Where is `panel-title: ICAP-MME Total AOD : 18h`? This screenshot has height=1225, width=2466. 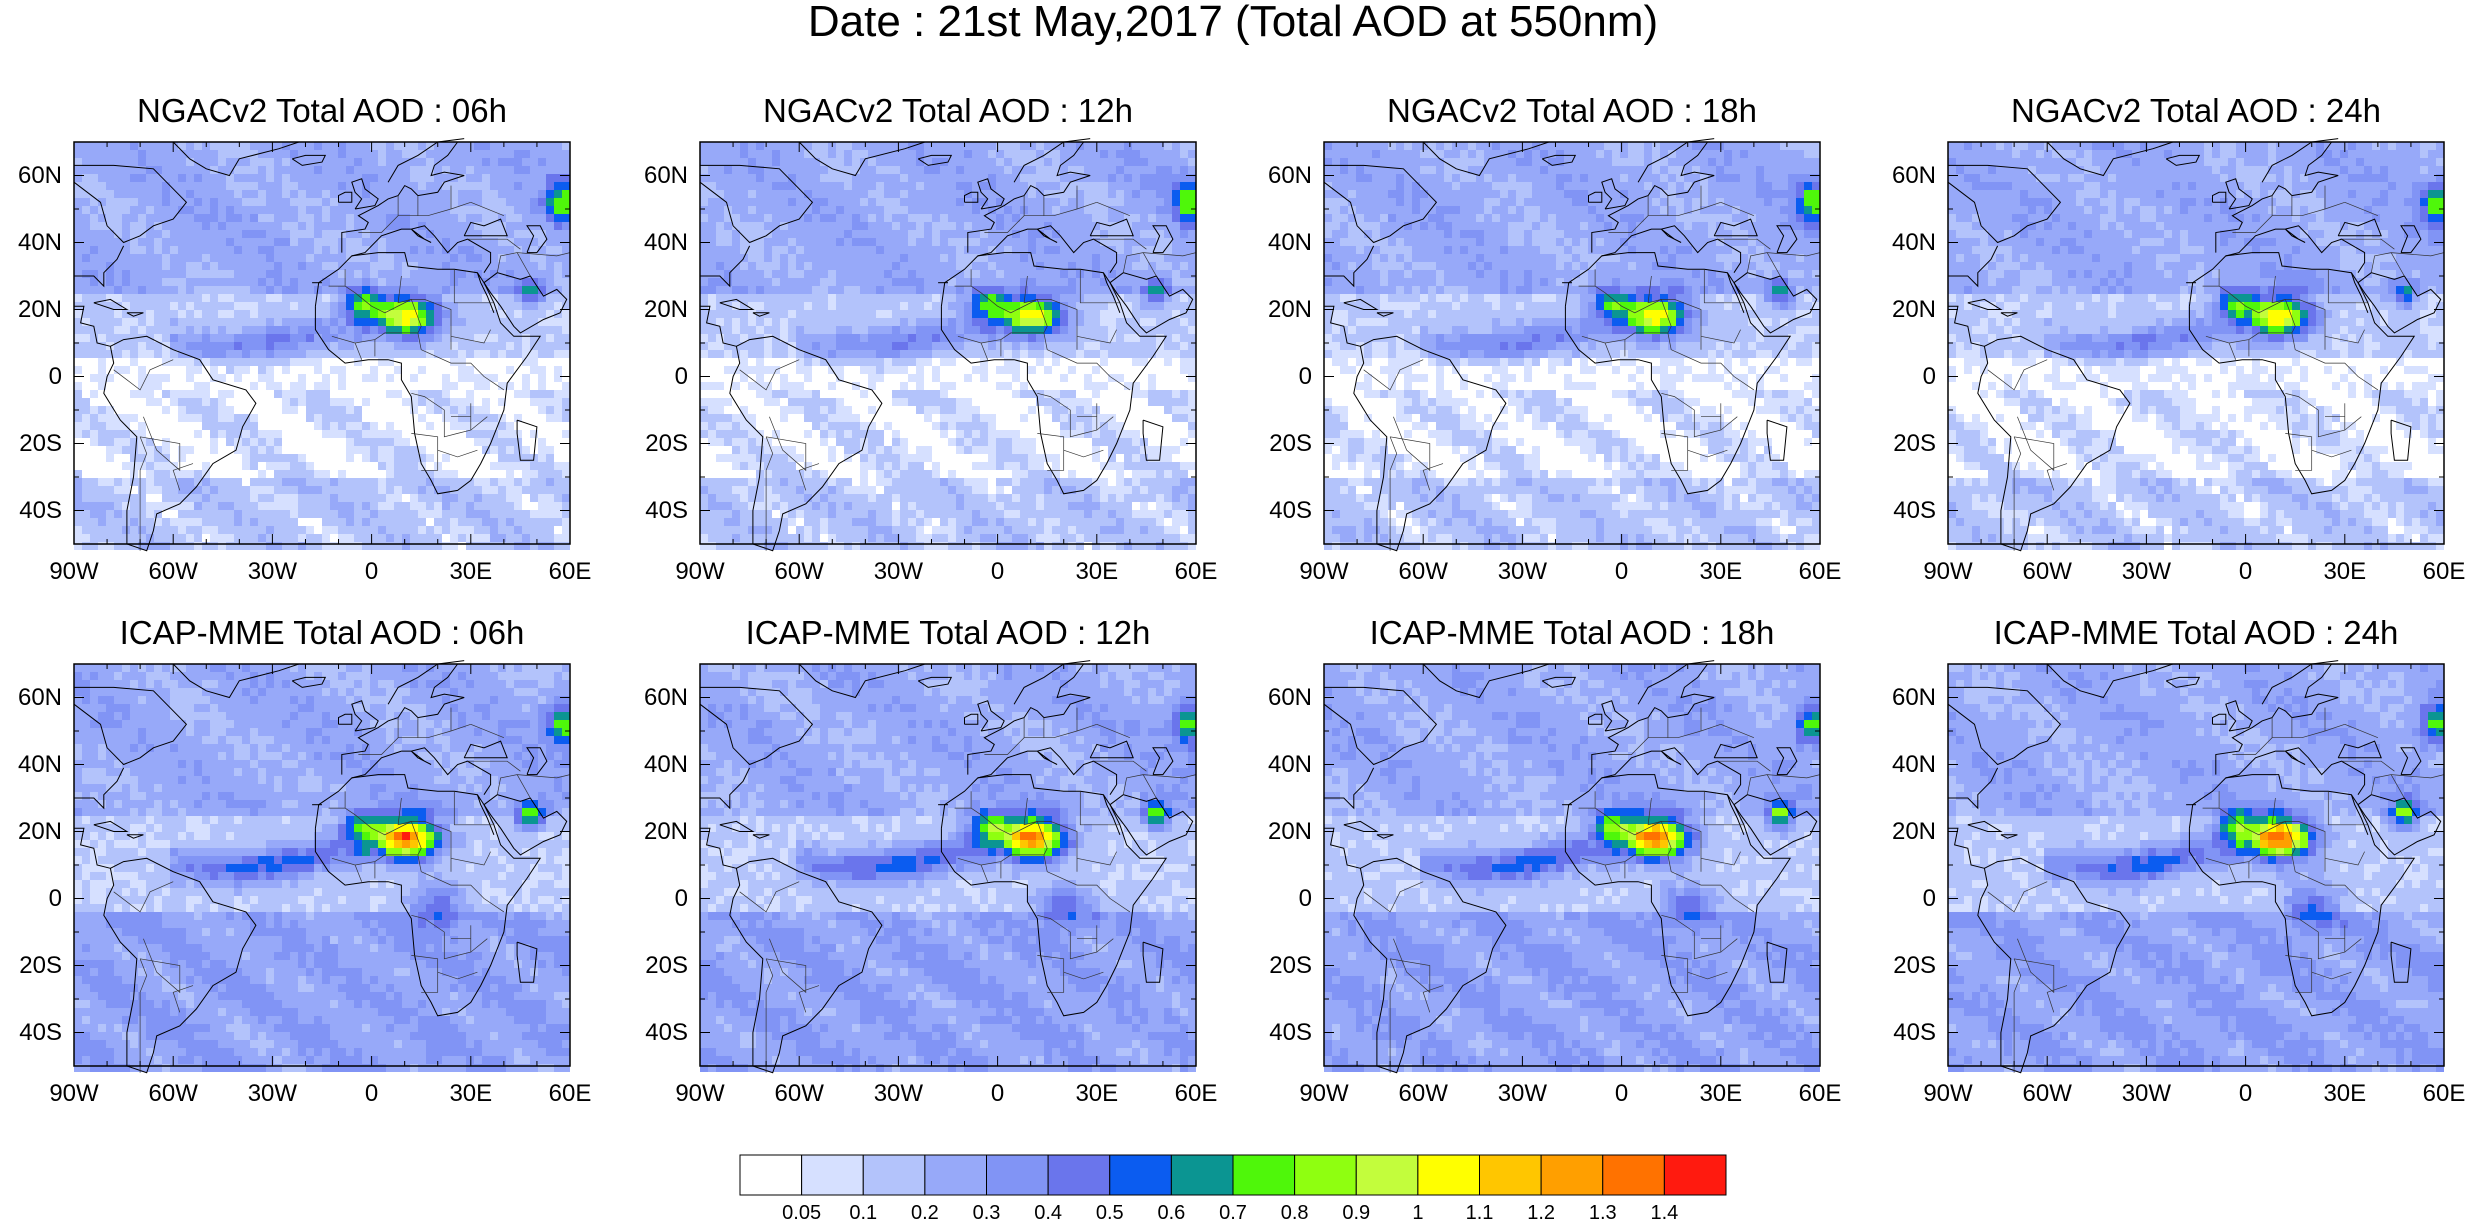
panel-title: ICAP-MME Total AOD : 18h is located at coordinates (1572, 633).